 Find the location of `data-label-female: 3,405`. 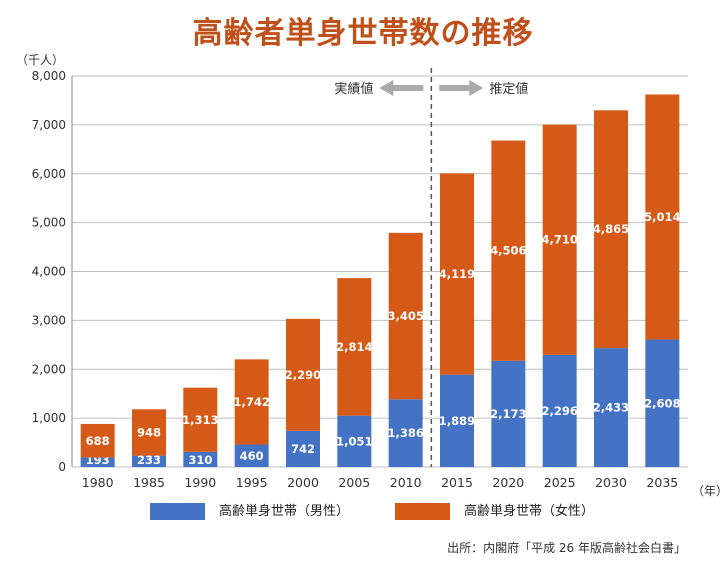

data-label-female: 3,405 is located at coordinates (405, 316).